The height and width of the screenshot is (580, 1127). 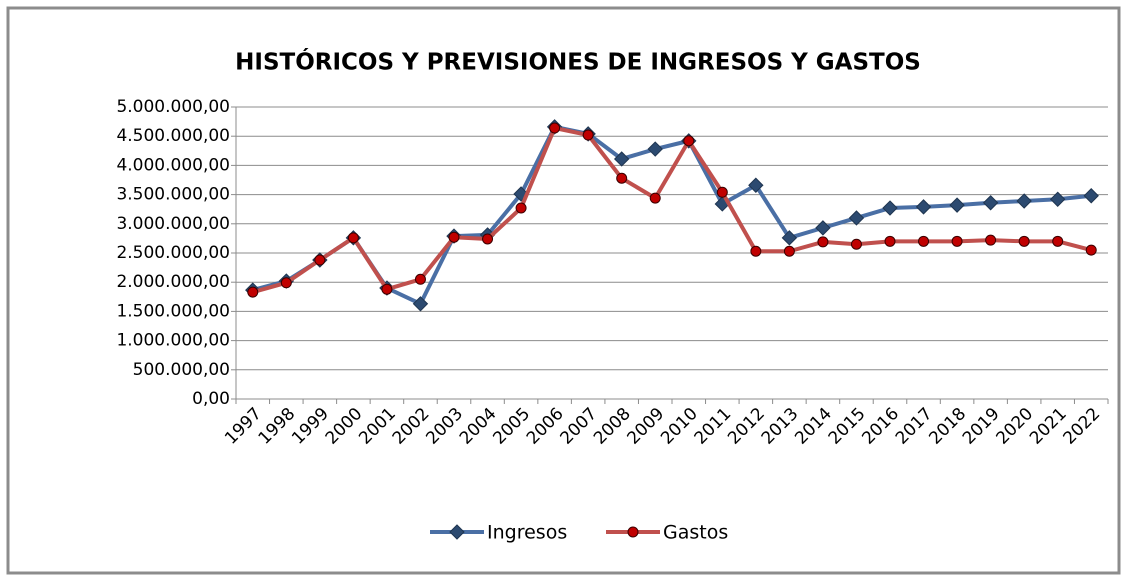 What do you see at coordinates (181, 370) in the screenshot?
I see `y-tick-label: 500.000,00` at bounding box center [181, 370].